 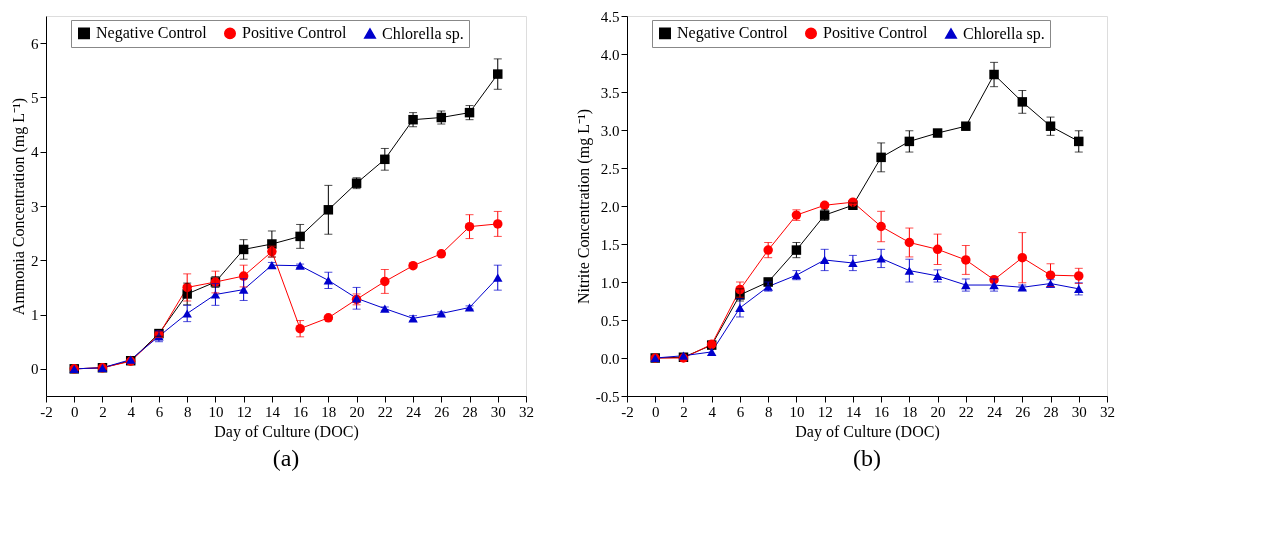 What do you see at coordinates (610, 358) in the screenshot?
I see `y-tick-label: 0.0` at bounding box center [610, 358].